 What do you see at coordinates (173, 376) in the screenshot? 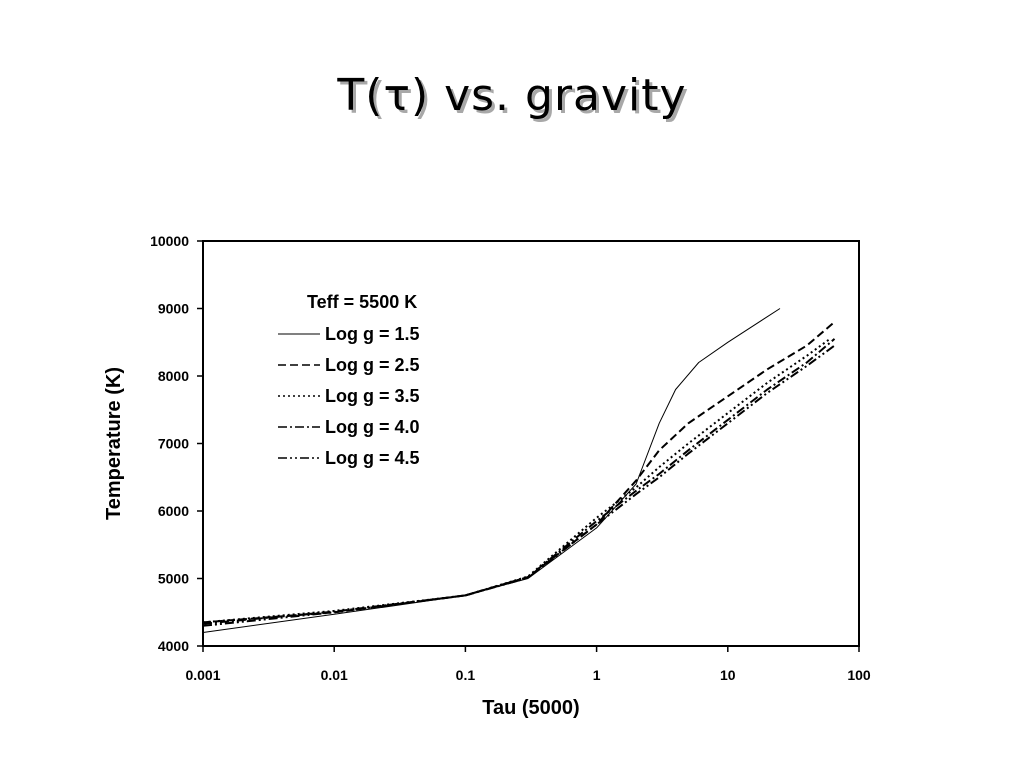
I see `y-tick-label: 8000` at bounding box center [173, 376].